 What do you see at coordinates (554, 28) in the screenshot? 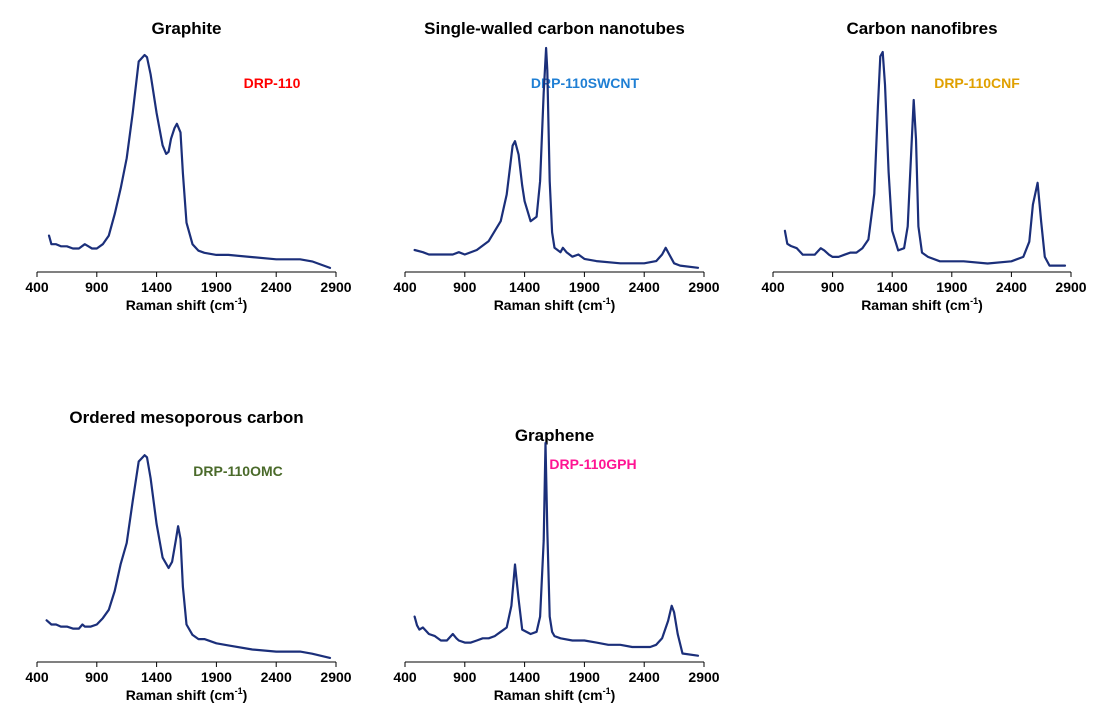
I see `panel-title: Single-walled carbon nanotubes` at bounding box center [554, 28].